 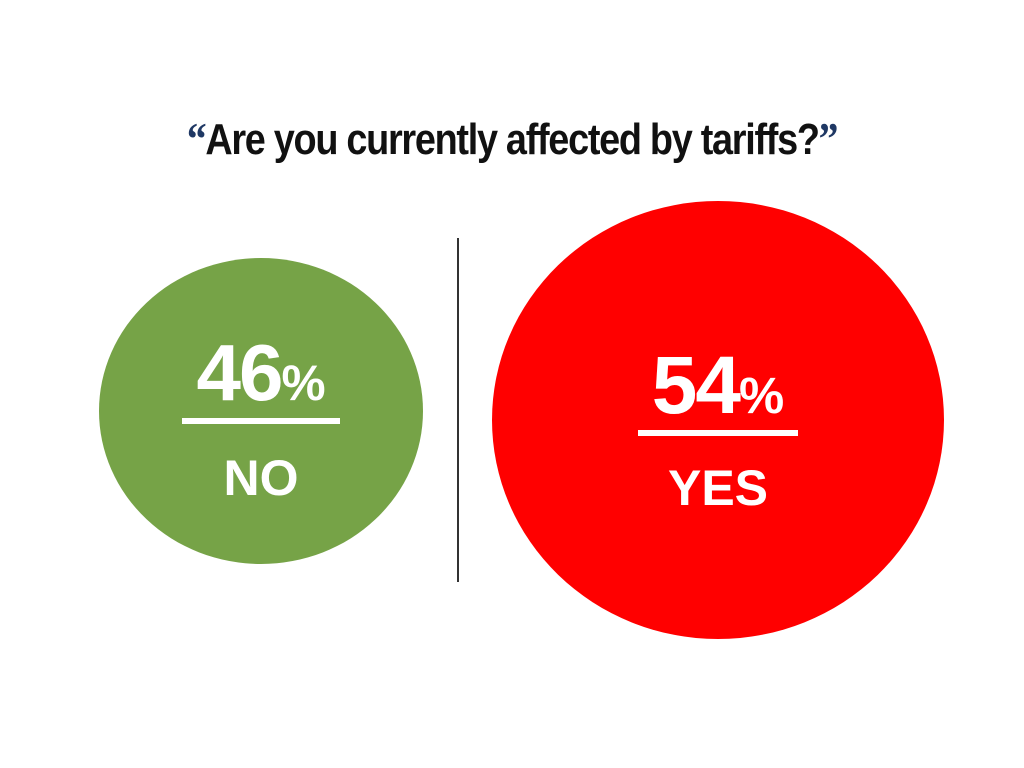 I want to click on title-text: Are you currently affected by tariffs?, so click(x=512, y=139).